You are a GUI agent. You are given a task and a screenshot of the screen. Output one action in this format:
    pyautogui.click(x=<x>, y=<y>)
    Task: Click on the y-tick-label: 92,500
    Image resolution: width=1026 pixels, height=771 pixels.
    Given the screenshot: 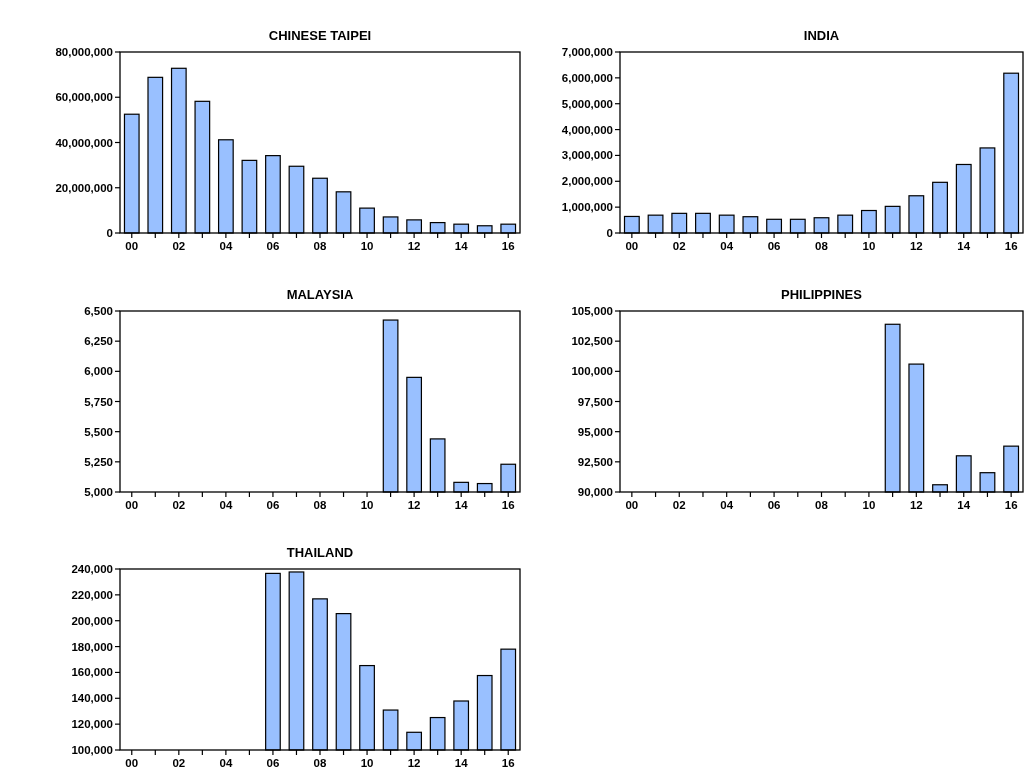 What is the action you would take?
    pyautogui.click(x=595, y=461)
    